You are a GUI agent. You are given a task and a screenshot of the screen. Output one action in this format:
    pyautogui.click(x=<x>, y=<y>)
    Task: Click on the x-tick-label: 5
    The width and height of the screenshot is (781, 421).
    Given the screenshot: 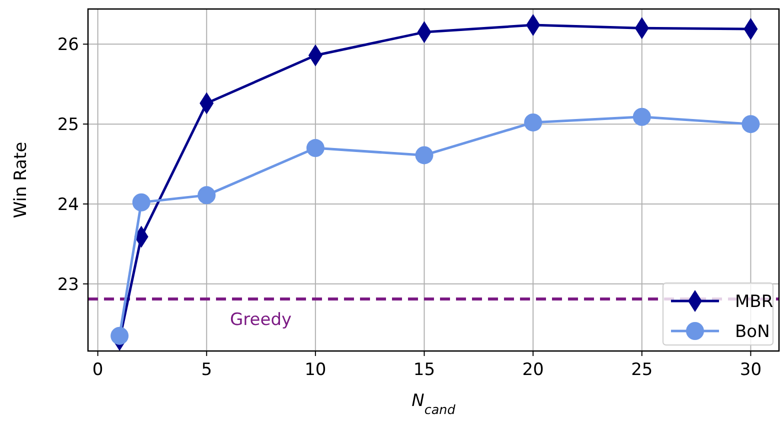 What is the action you would take?
    pyautogui.click(x=206, y=370)
    